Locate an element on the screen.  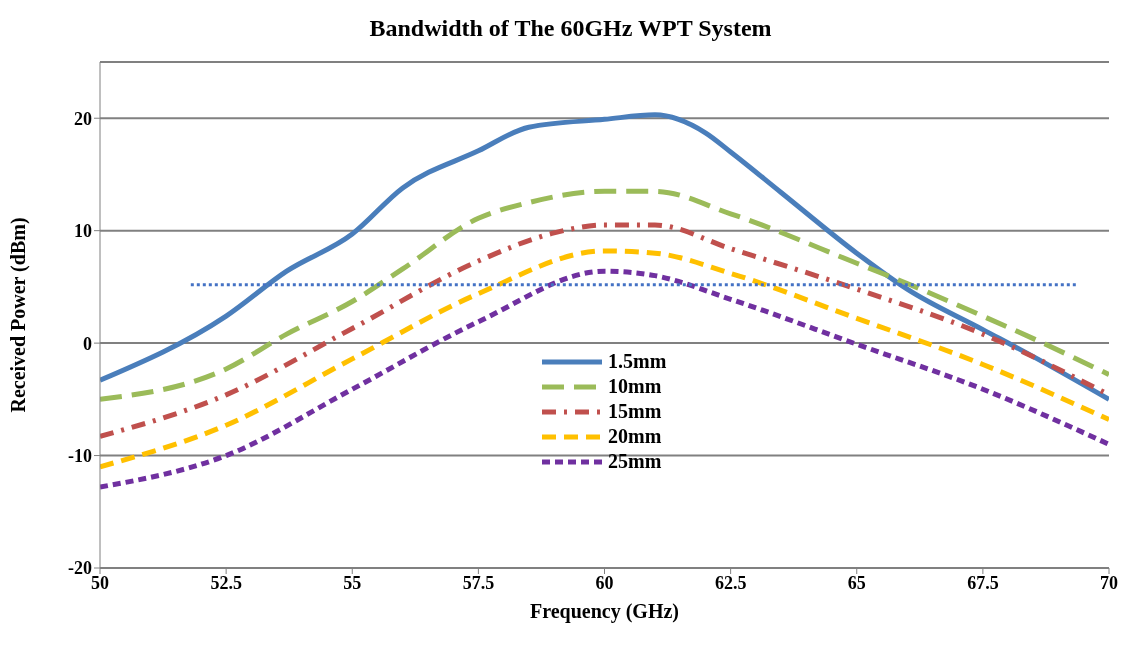
chart-title: Bandwidth of The 60GHz WPT System is located at coordinates (570, 28).